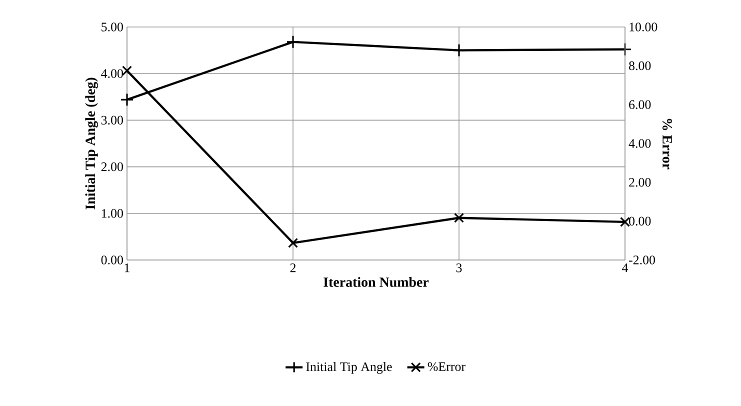 The height and width of the screenshot is (406, 741). I want to click on y-tick-label: 3.00, so click(112, 120).